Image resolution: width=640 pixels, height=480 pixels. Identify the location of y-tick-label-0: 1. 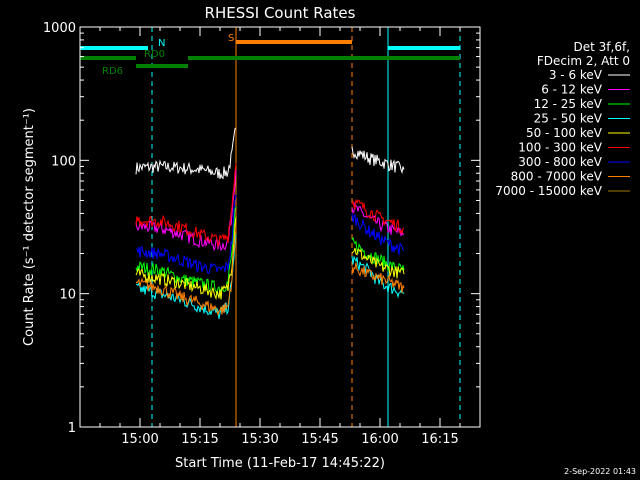
(72, 428).